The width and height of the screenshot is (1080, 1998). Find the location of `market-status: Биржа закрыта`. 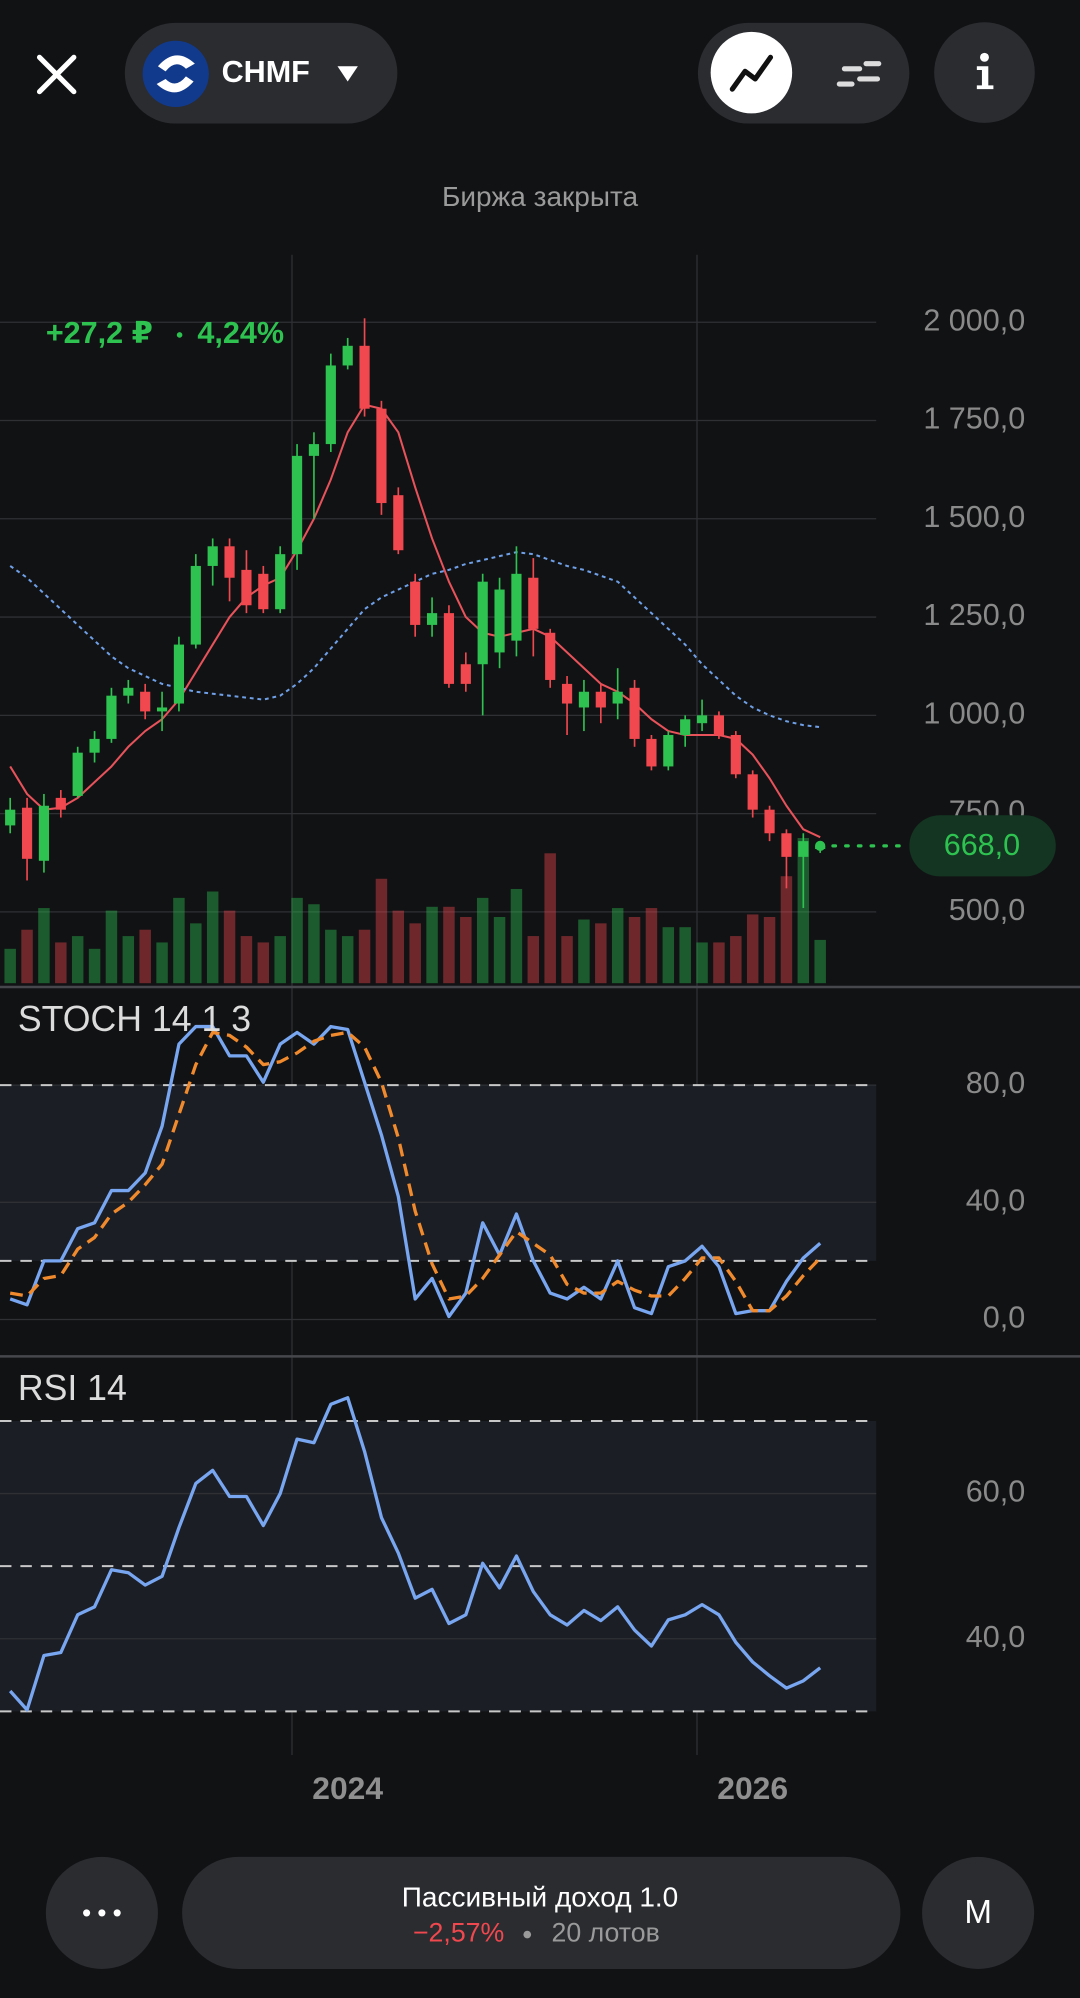

market-status: Биржа закрыта is located at coordinates (540, 196).